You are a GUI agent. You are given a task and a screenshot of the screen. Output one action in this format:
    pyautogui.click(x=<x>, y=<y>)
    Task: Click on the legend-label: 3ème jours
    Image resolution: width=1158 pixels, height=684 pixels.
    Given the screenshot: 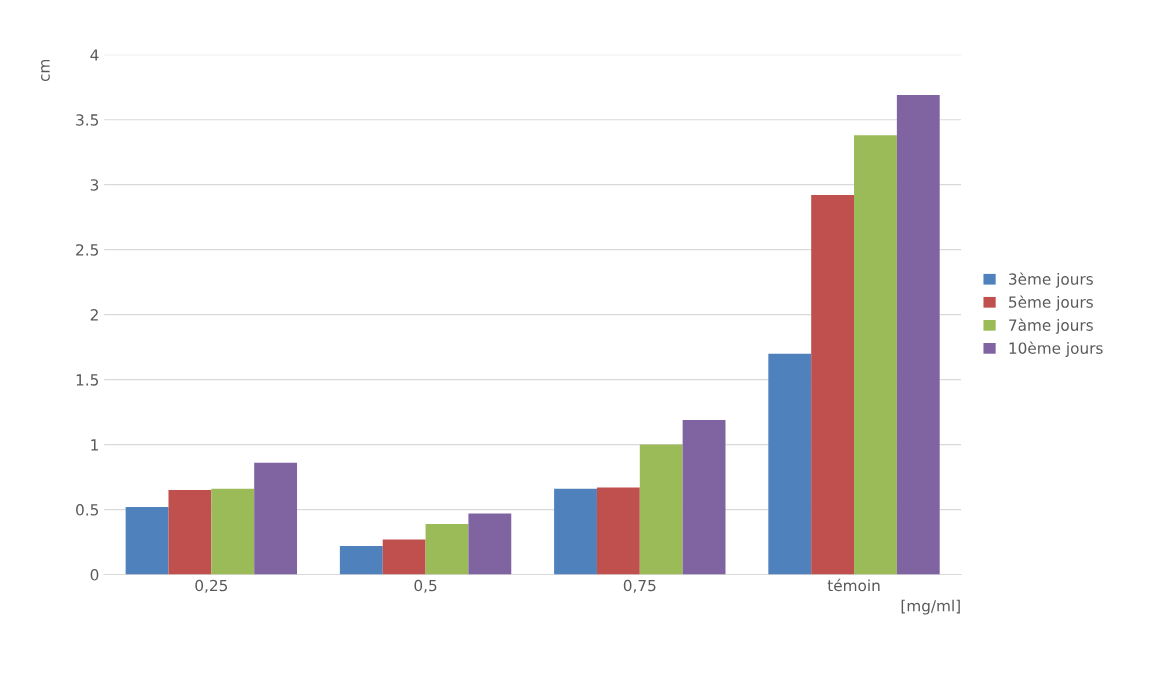 What is the action you would take?
    pyautogui.click(x=1051, y=280)
    